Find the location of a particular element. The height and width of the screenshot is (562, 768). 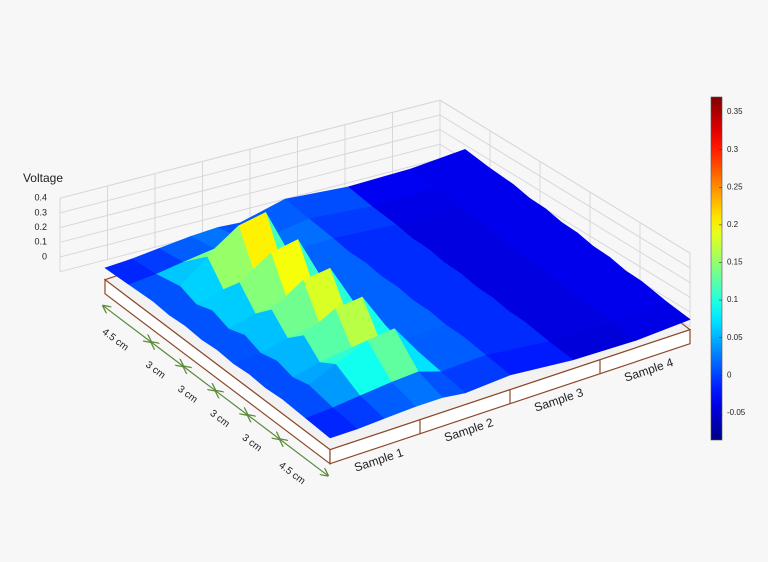

z-tick-label: 0 is located at coordinates (44, 256).